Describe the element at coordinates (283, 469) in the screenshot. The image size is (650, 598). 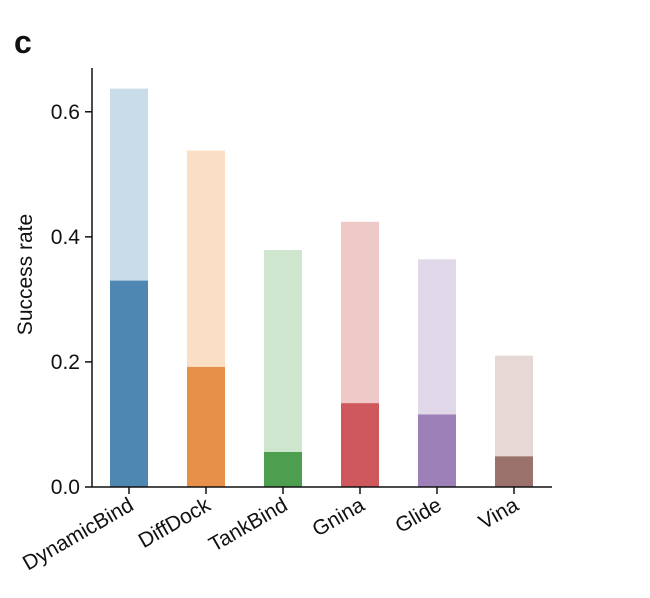
I see `bar-dark-tankbind` at that location.